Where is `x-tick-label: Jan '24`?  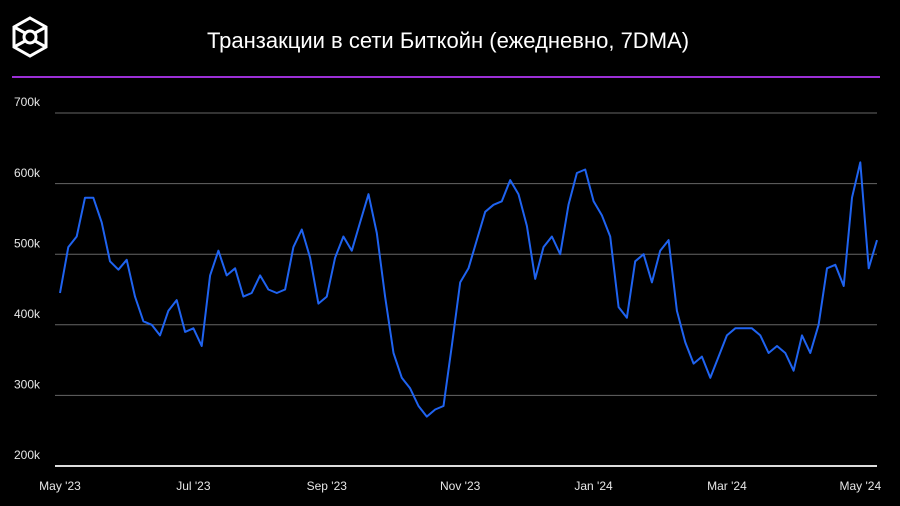
x-tick-label: Jan '24 is located at coordinates (593, 486).